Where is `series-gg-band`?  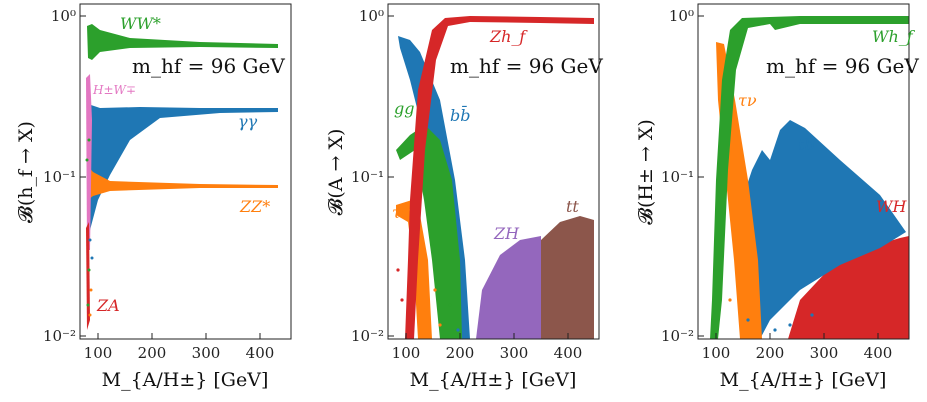 series-gg-band is located at coordinates (429, 232).